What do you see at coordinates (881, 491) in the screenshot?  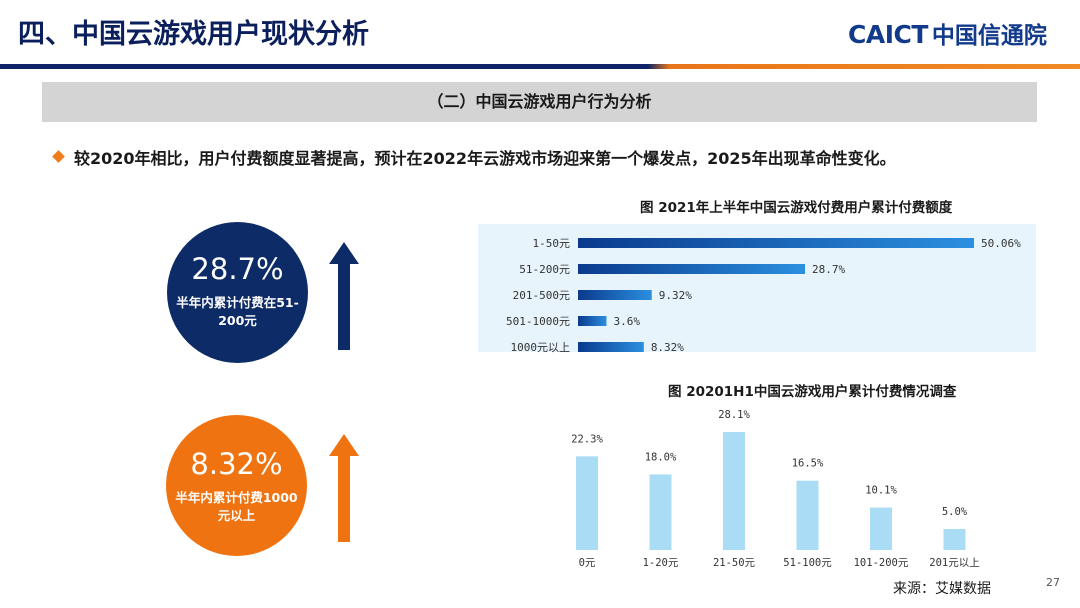 I see `value-label: 10.1%` at bounding box center [881, 491].